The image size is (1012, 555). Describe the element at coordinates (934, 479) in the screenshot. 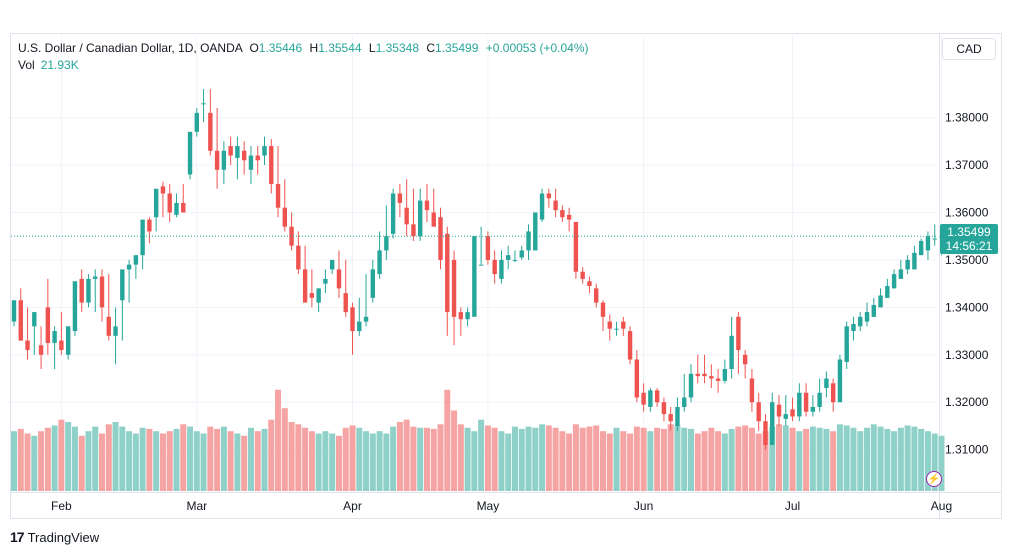

I see `lightning-icon: ⚡` at that location.